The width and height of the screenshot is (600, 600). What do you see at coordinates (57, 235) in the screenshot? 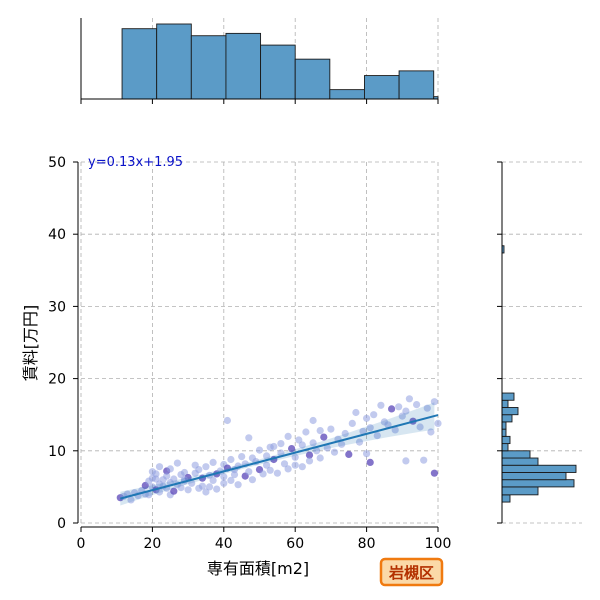
I see `y-tick-label: 40` at bounding box center [57, 235].